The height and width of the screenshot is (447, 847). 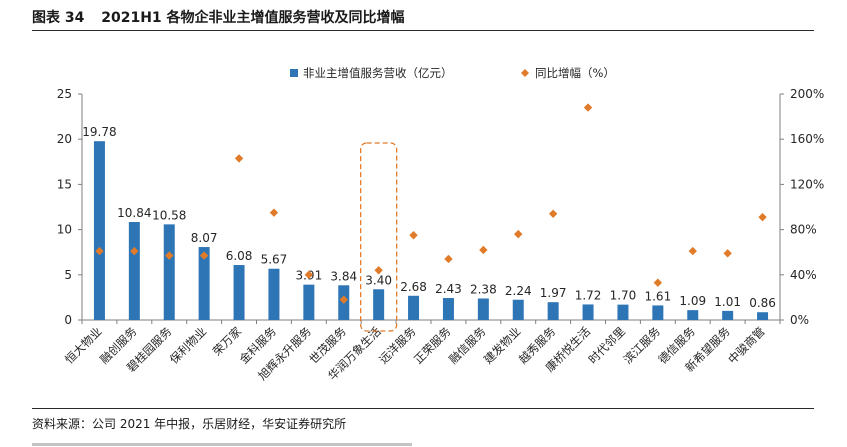 I want to click on bar-value-label: 2.68, so click(x=413, y=287).